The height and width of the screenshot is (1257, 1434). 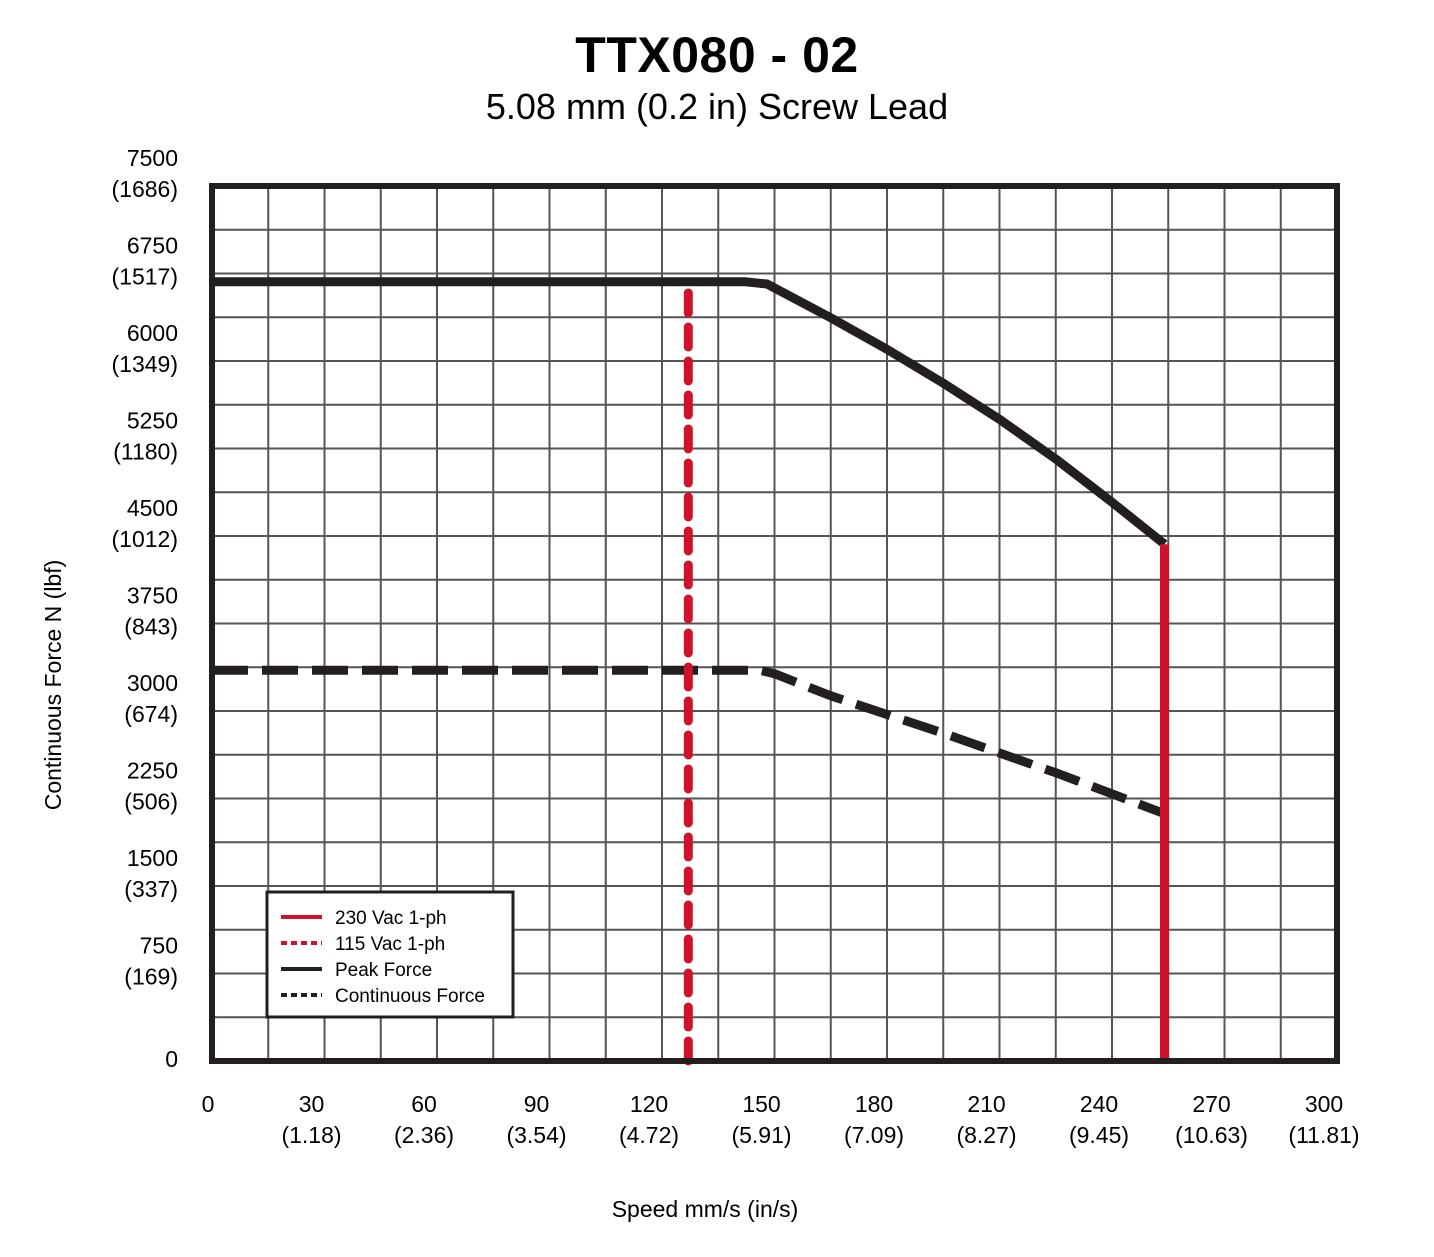 I want to click on y-tick-label: 3750, so click(x=152, y=596).